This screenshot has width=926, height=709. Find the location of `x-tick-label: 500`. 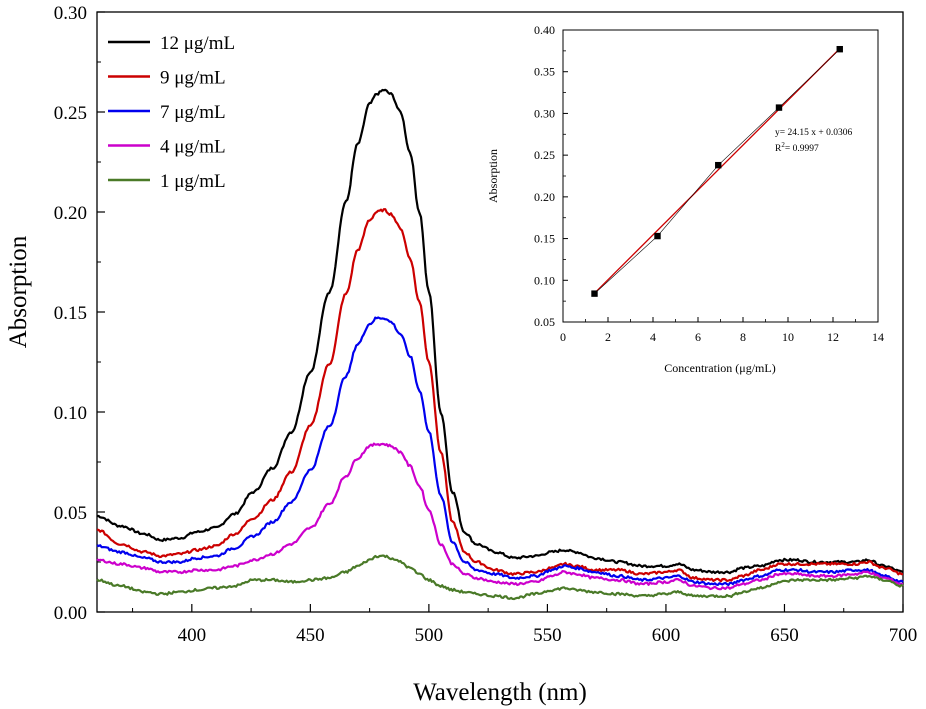

x-tick-label: 500 is located at coordinates (429, 635).